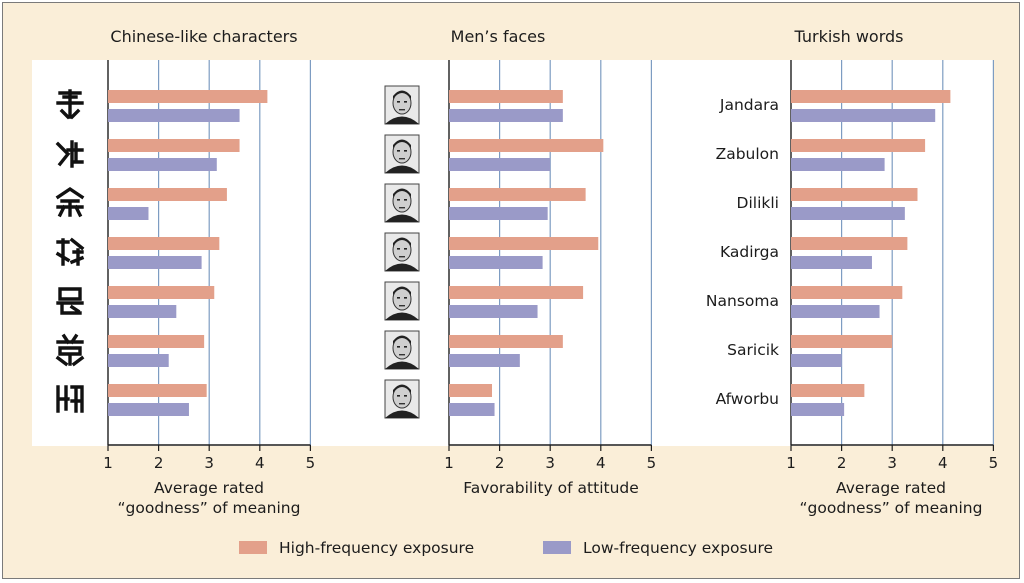 This screenshot has height=583, width=1024. I want to click on legend-swatch-low, so click(557, 547).